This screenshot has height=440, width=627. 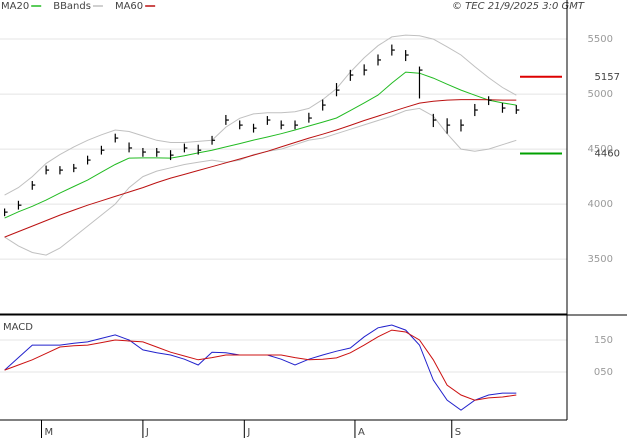 What do you see at coordinates (600, 204) in the screenshot?
I see `y-tick-label: 4000` at bounding box center [600, 204].